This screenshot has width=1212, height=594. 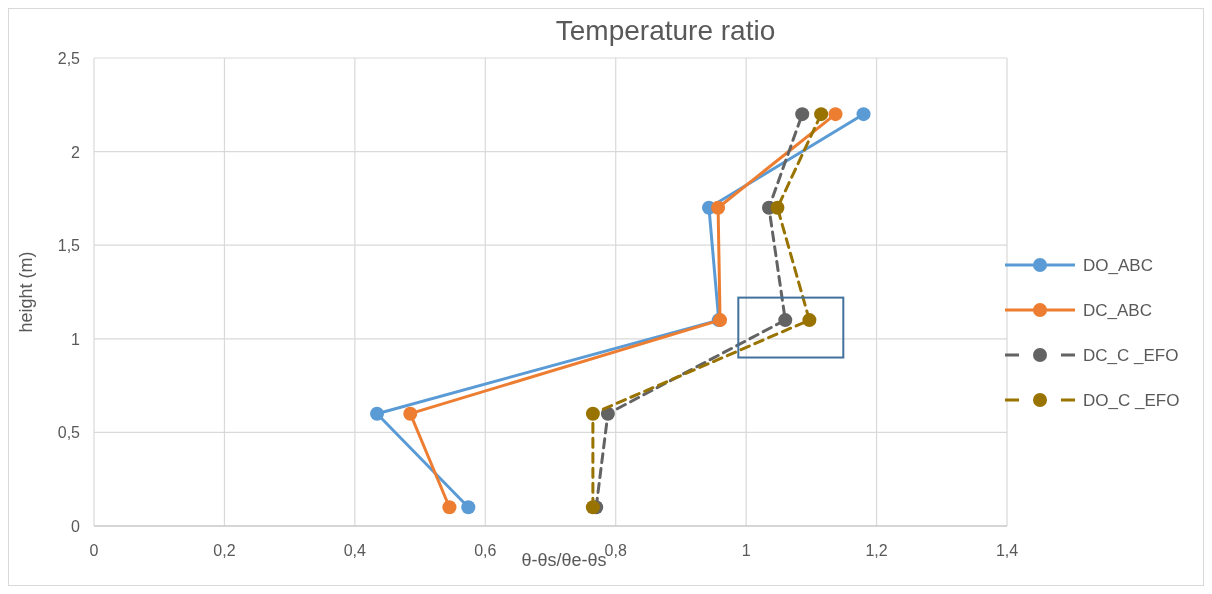 I want to click on x-tick-label: 1,4, so click(x=1007, y=550).